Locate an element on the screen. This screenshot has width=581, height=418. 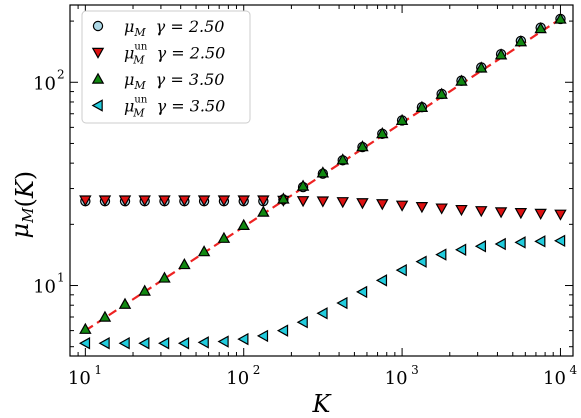
x-tick-exponent: 1 is located at coordinates (98, 370).